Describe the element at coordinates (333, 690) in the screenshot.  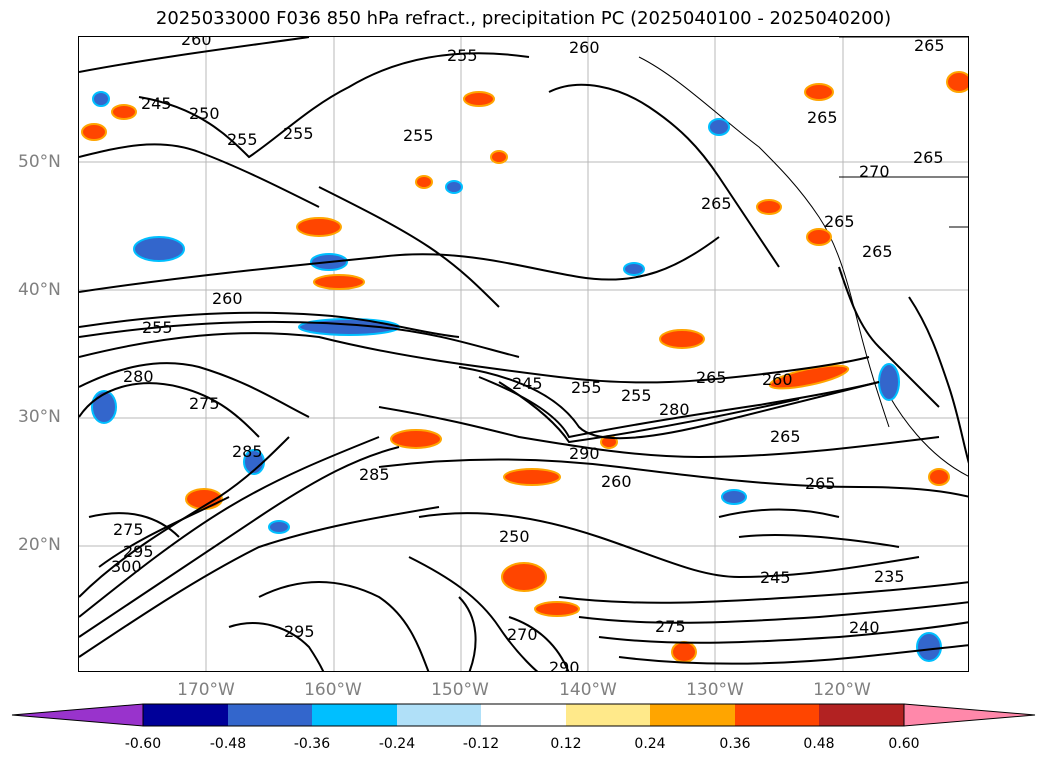
I see `lon-label-160w: 160°W` at that location.